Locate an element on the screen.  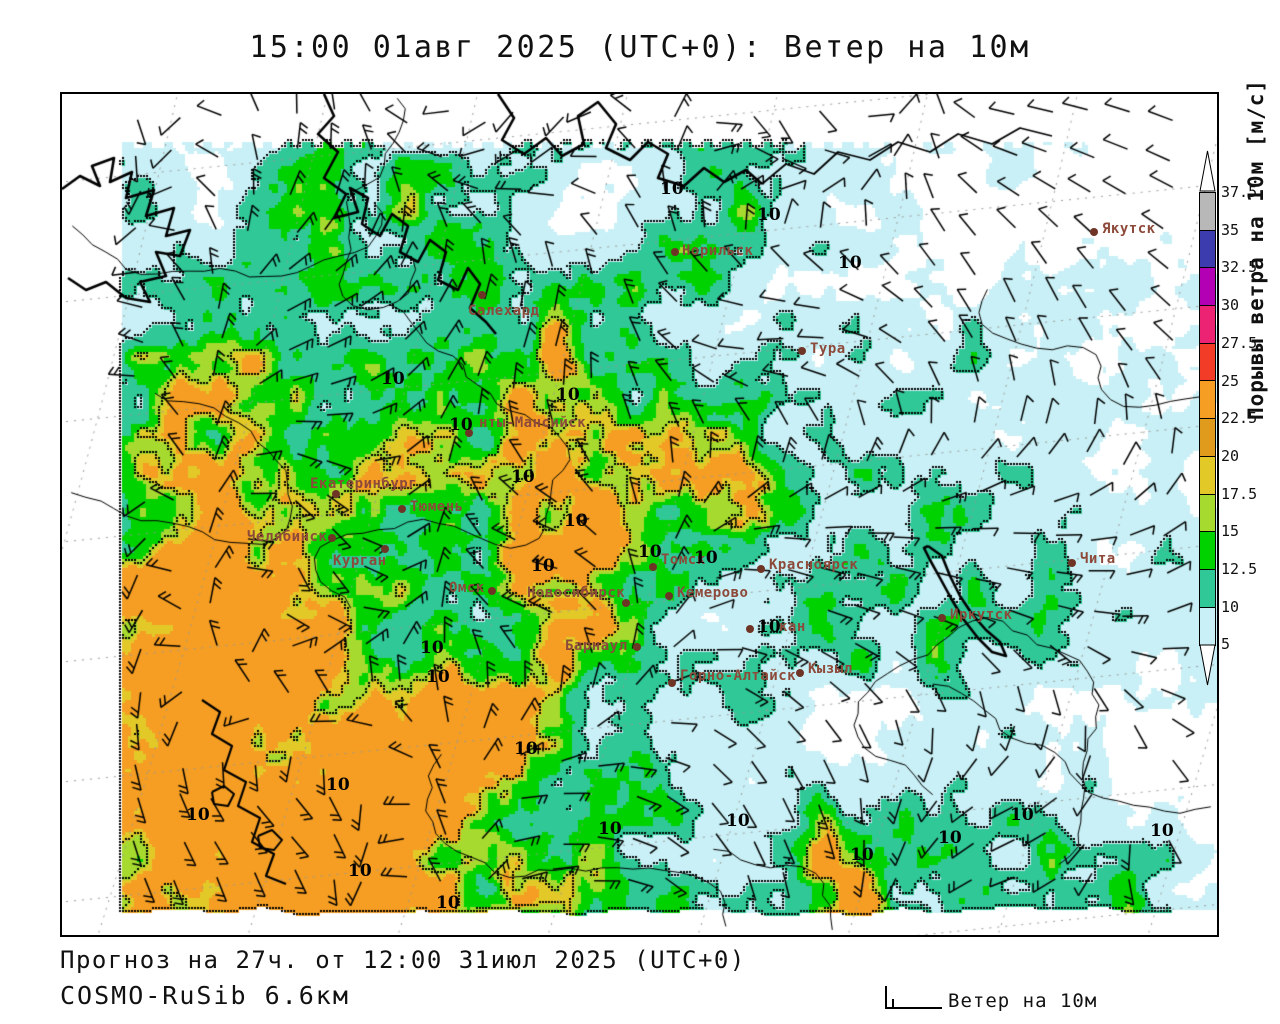
legend-tick-label: 22.5 is located at coordinates (1239, 418).